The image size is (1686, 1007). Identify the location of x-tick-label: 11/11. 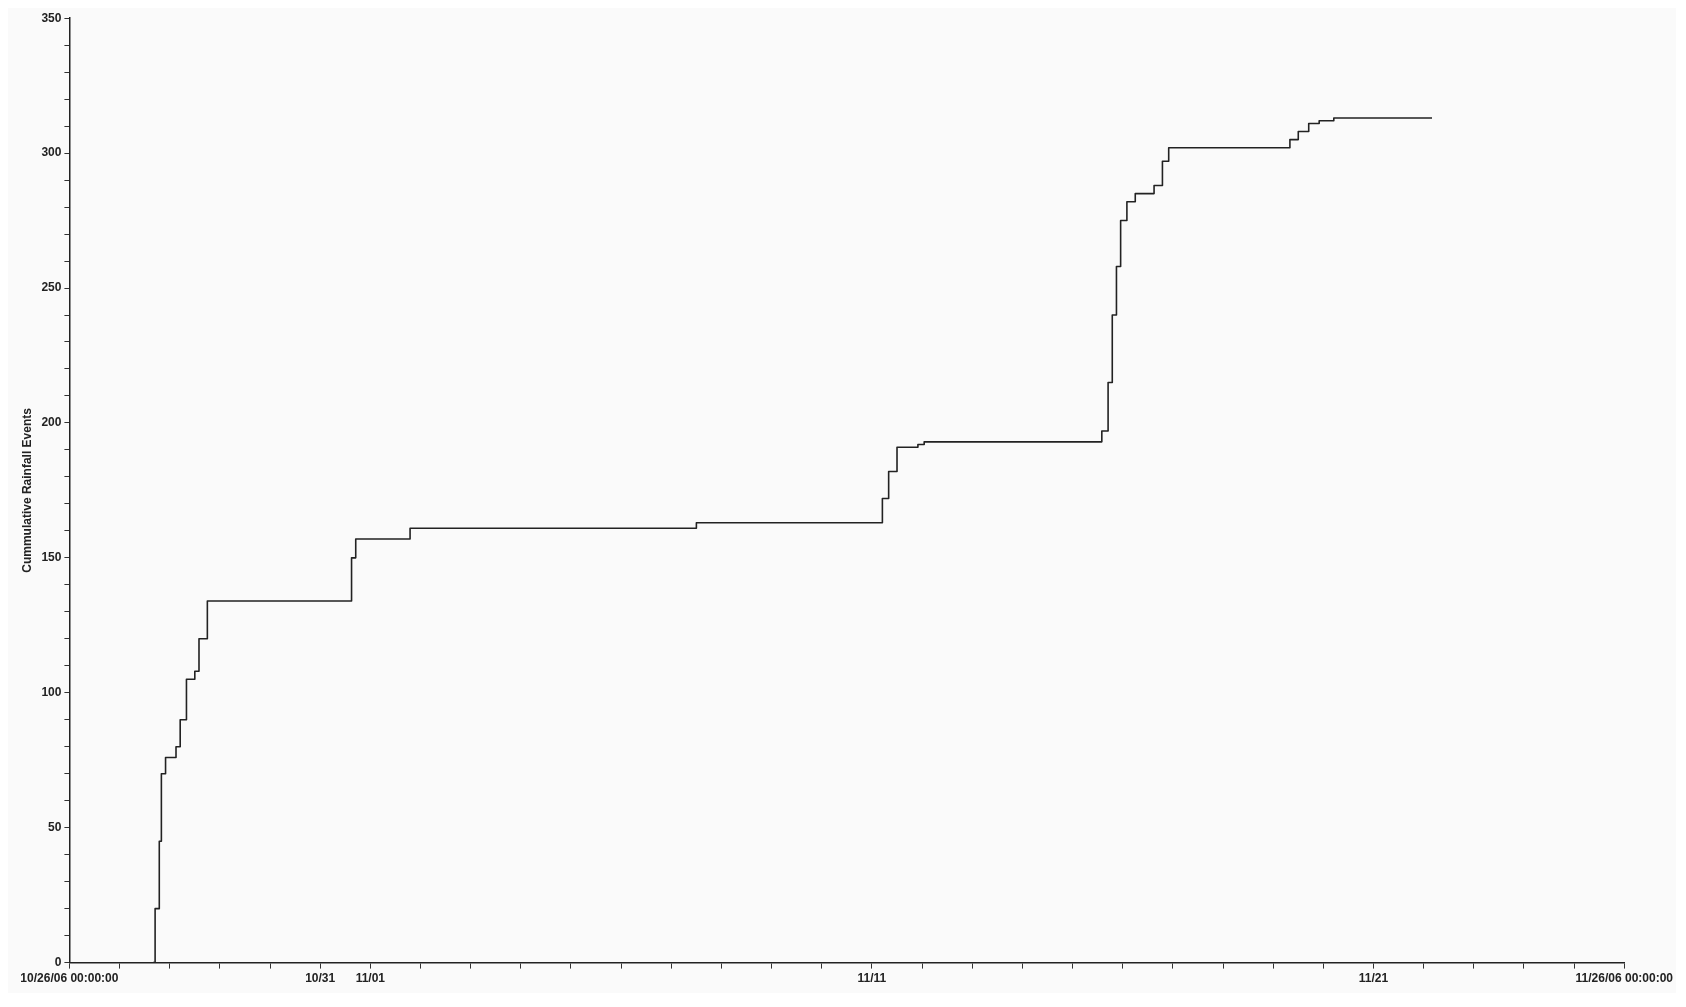
(872, 978).